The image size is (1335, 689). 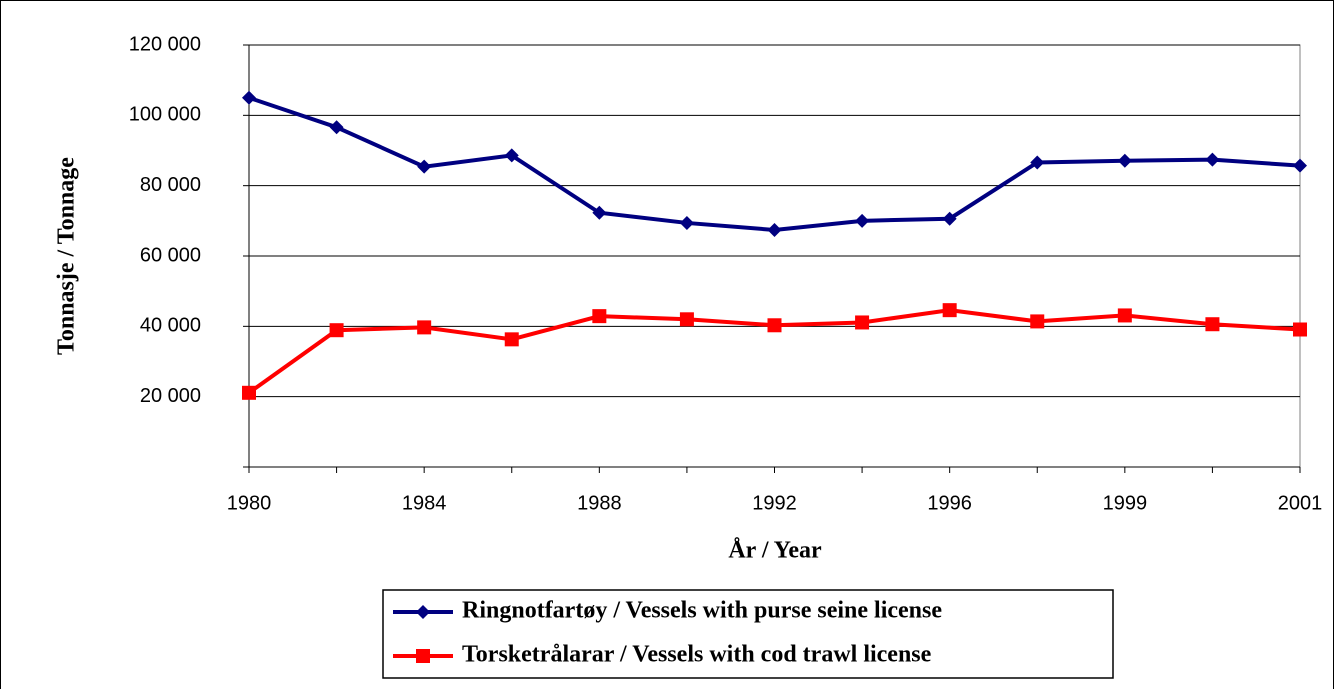 What do you see at coordinates (774, 503) in the screenshot?
I see `x-tick-label: 1992` at bounding box center [774, 503].